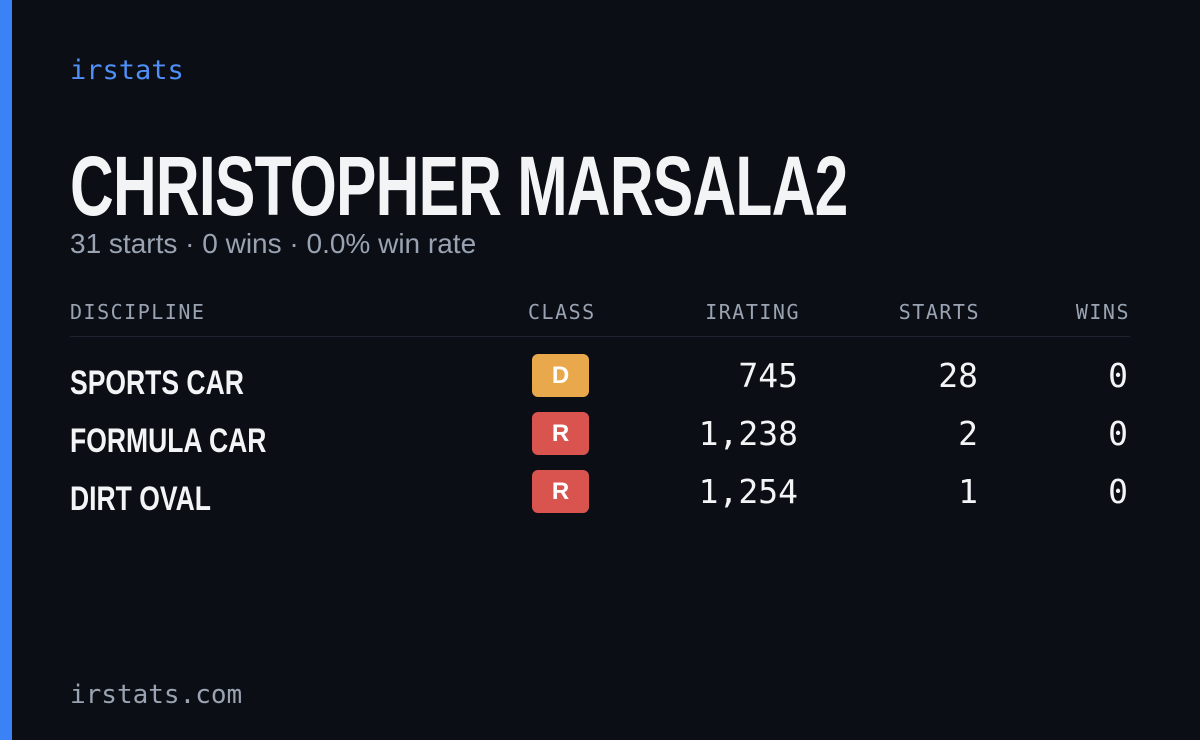 This screenshot has height=740, width=1200. I want to click on header-rule, so click(600, 336).